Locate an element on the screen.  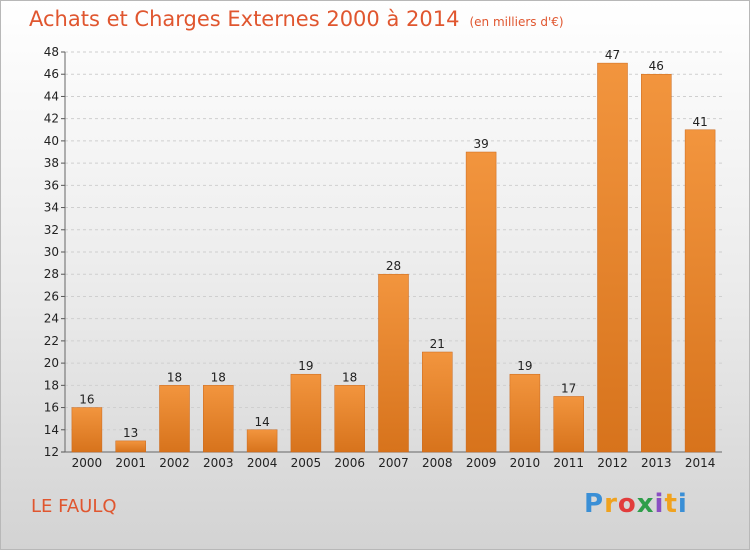
y-tick-label: 32 is located at coordinates (51, 230).